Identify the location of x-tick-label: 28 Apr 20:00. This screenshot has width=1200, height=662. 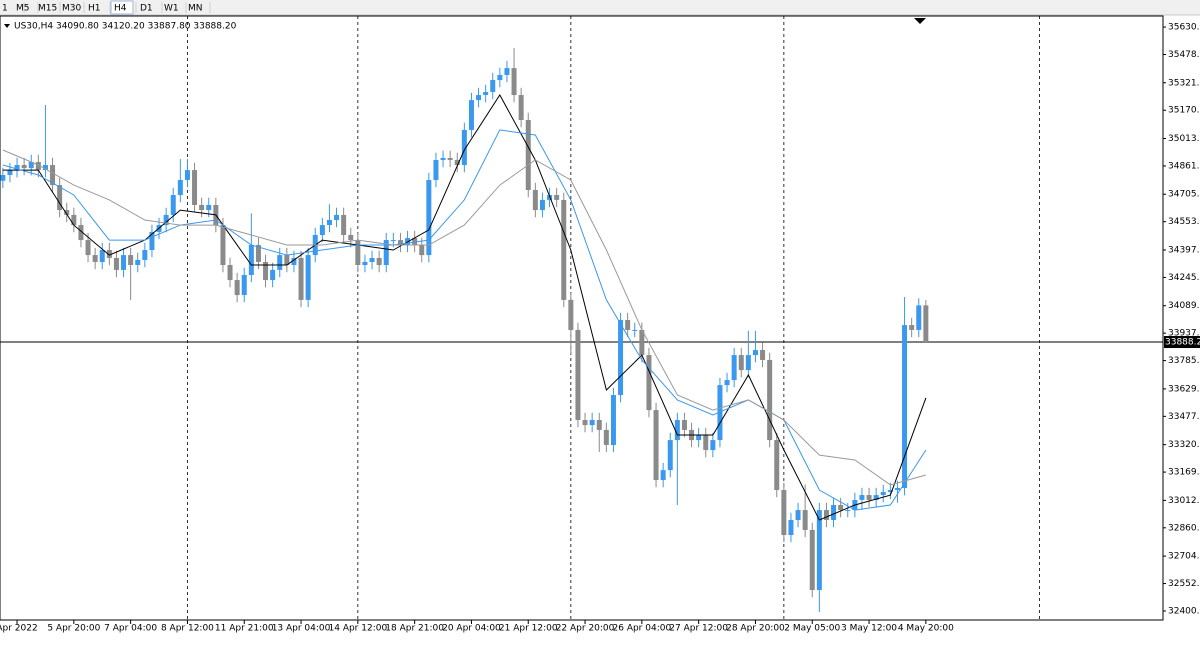
(755, 629).